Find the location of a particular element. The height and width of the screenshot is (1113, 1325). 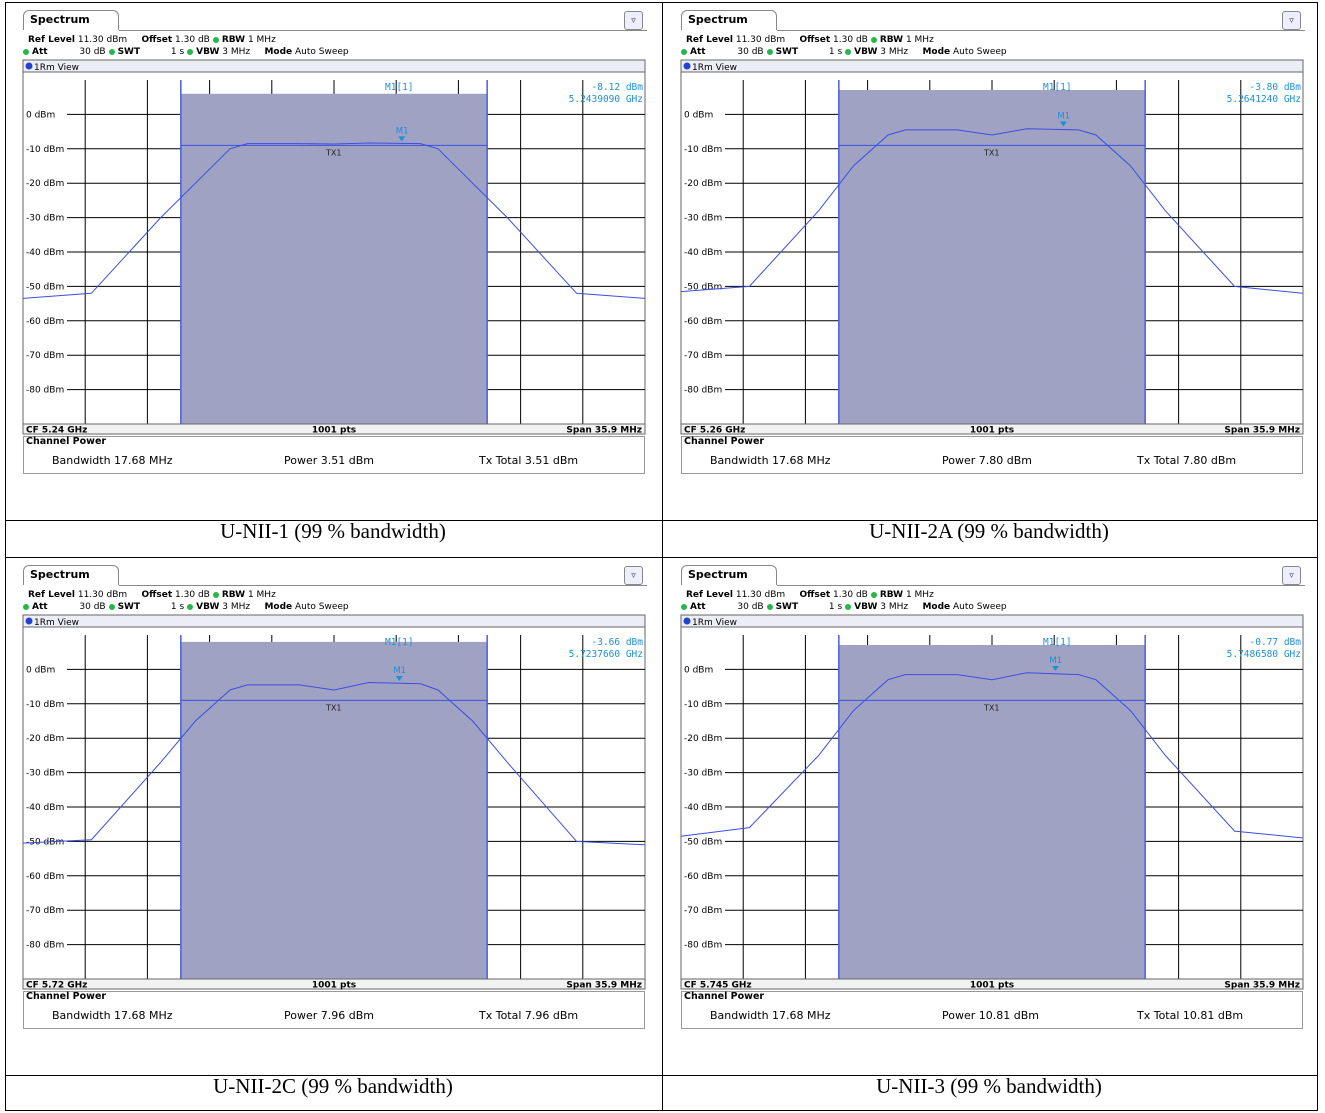

vbw-value: 3 MHz is located at coordinates (894, 52).